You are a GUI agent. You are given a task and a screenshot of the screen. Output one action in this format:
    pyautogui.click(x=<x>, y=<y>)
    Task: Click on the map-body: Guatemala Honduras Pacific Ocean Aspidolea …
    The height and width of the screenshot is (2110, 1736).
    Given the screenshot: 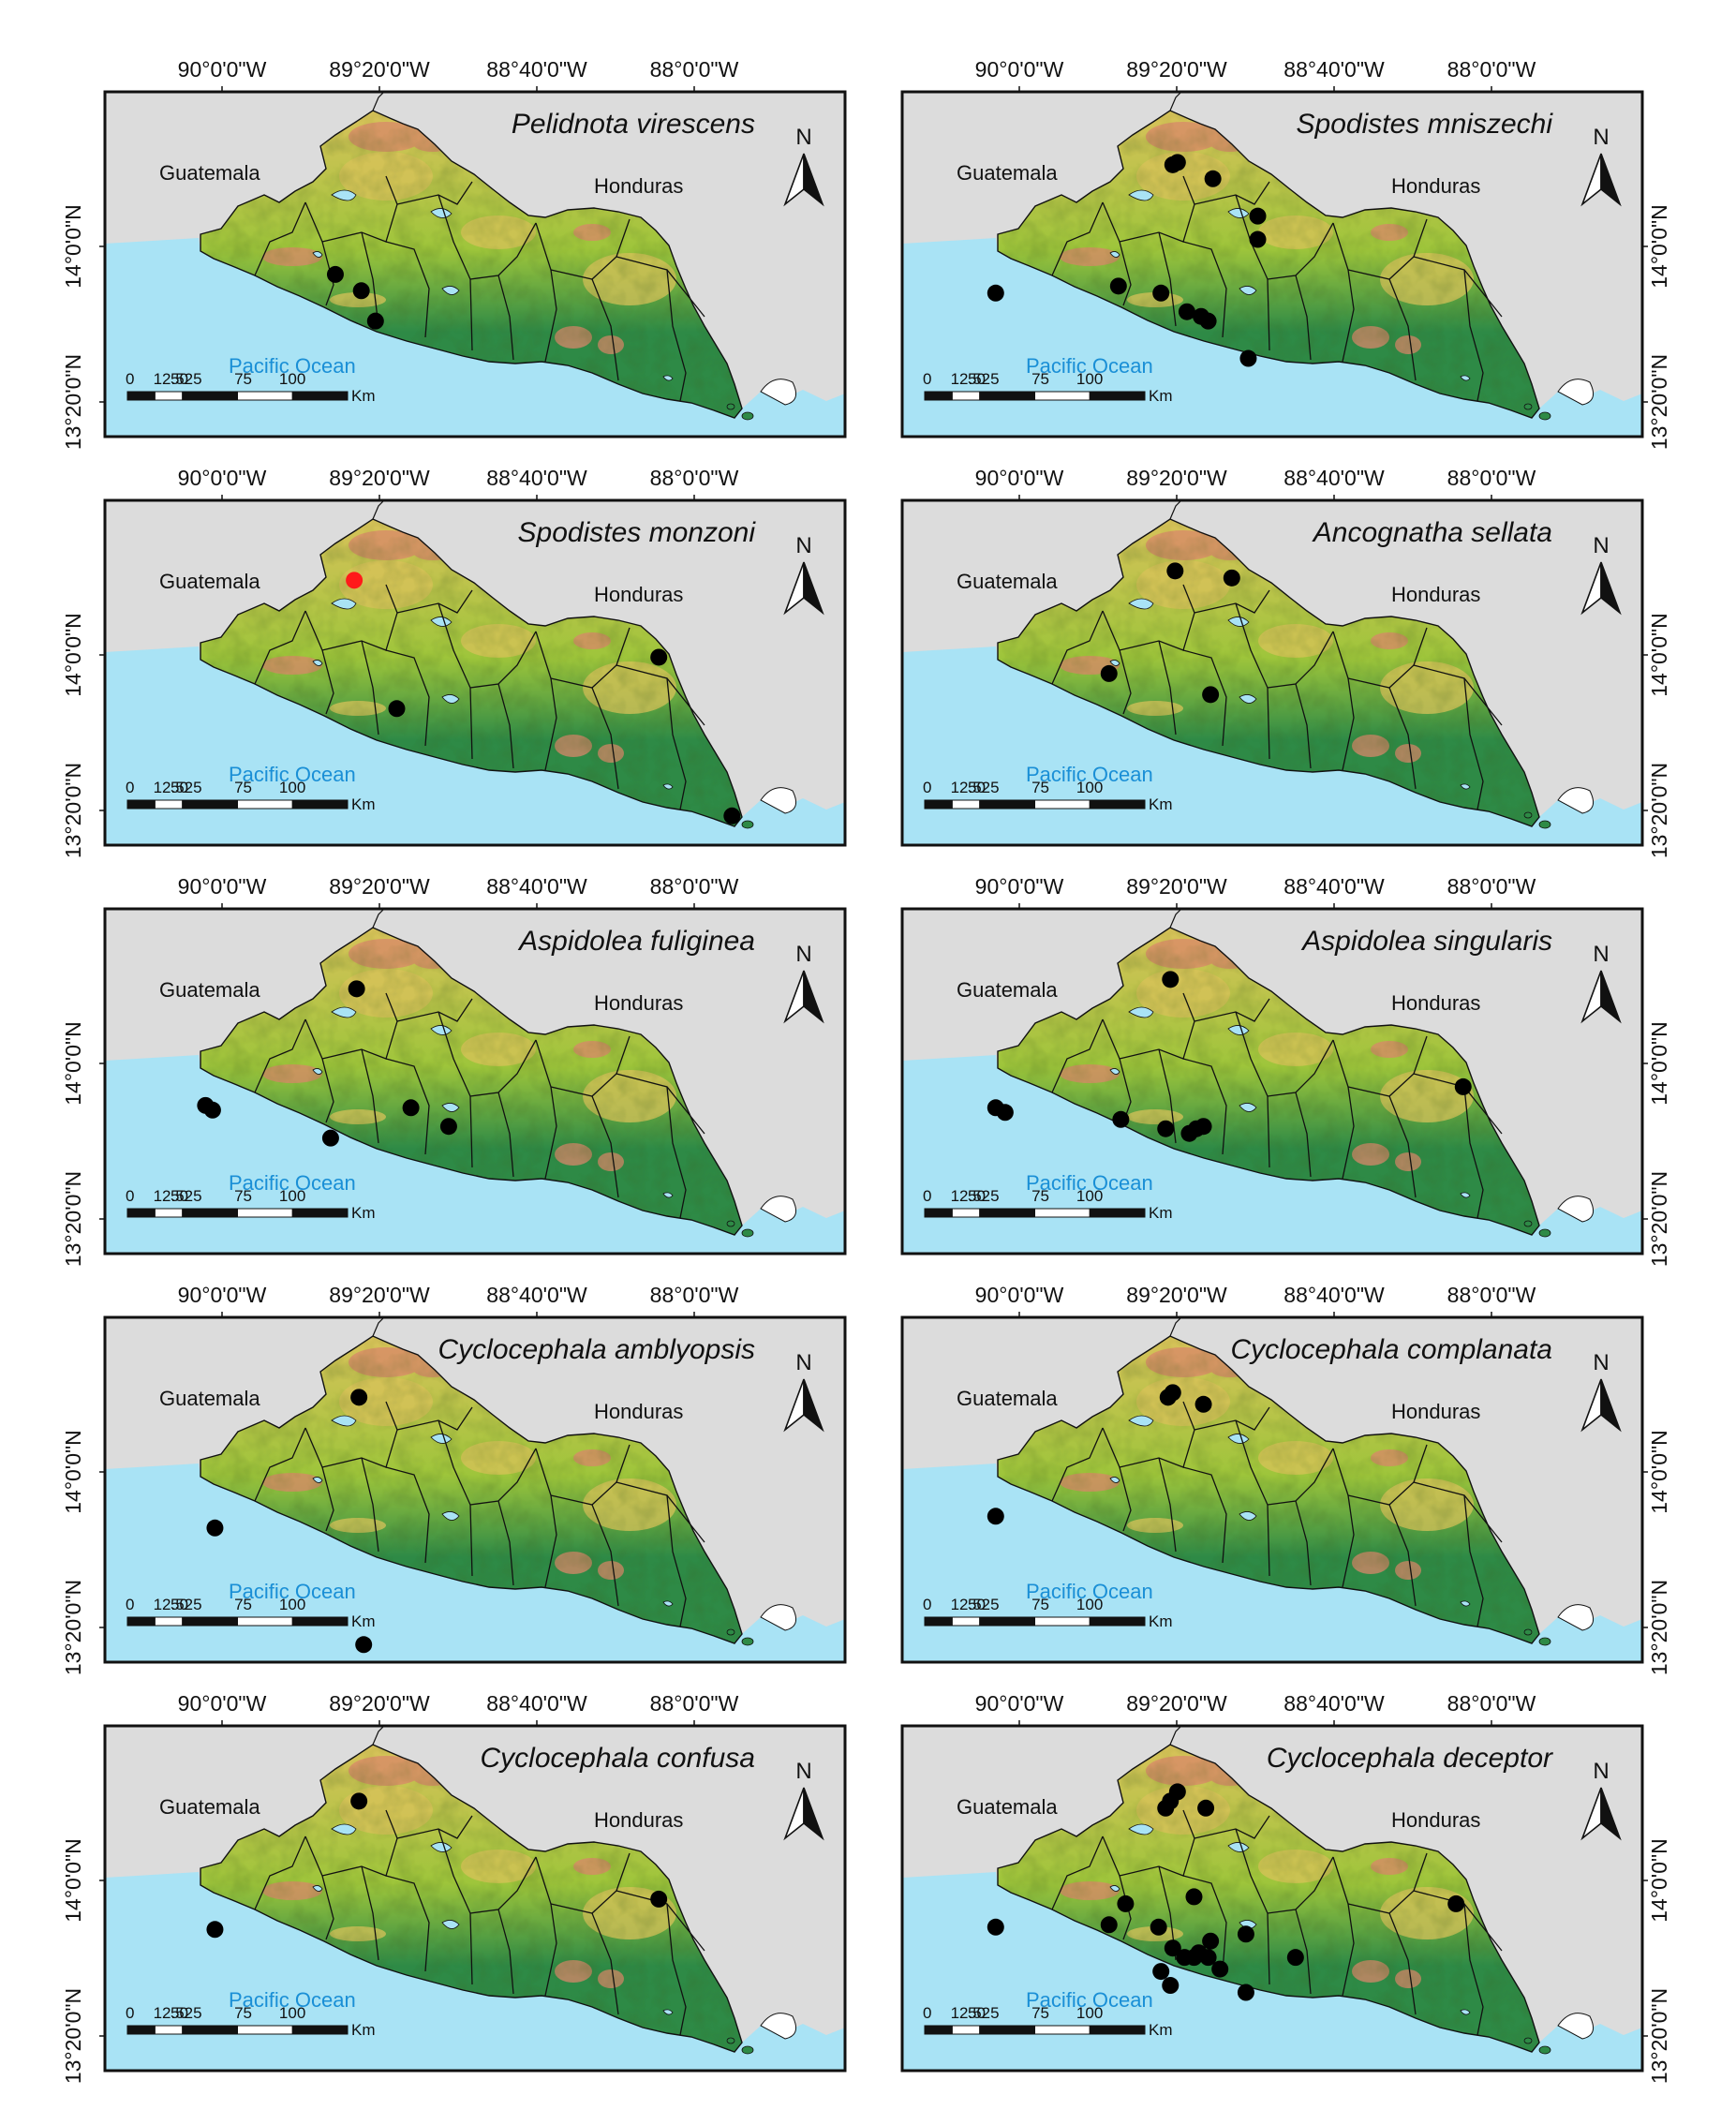 What is the action you would take?
    pyautogui.click(x=475, y=1081)
    